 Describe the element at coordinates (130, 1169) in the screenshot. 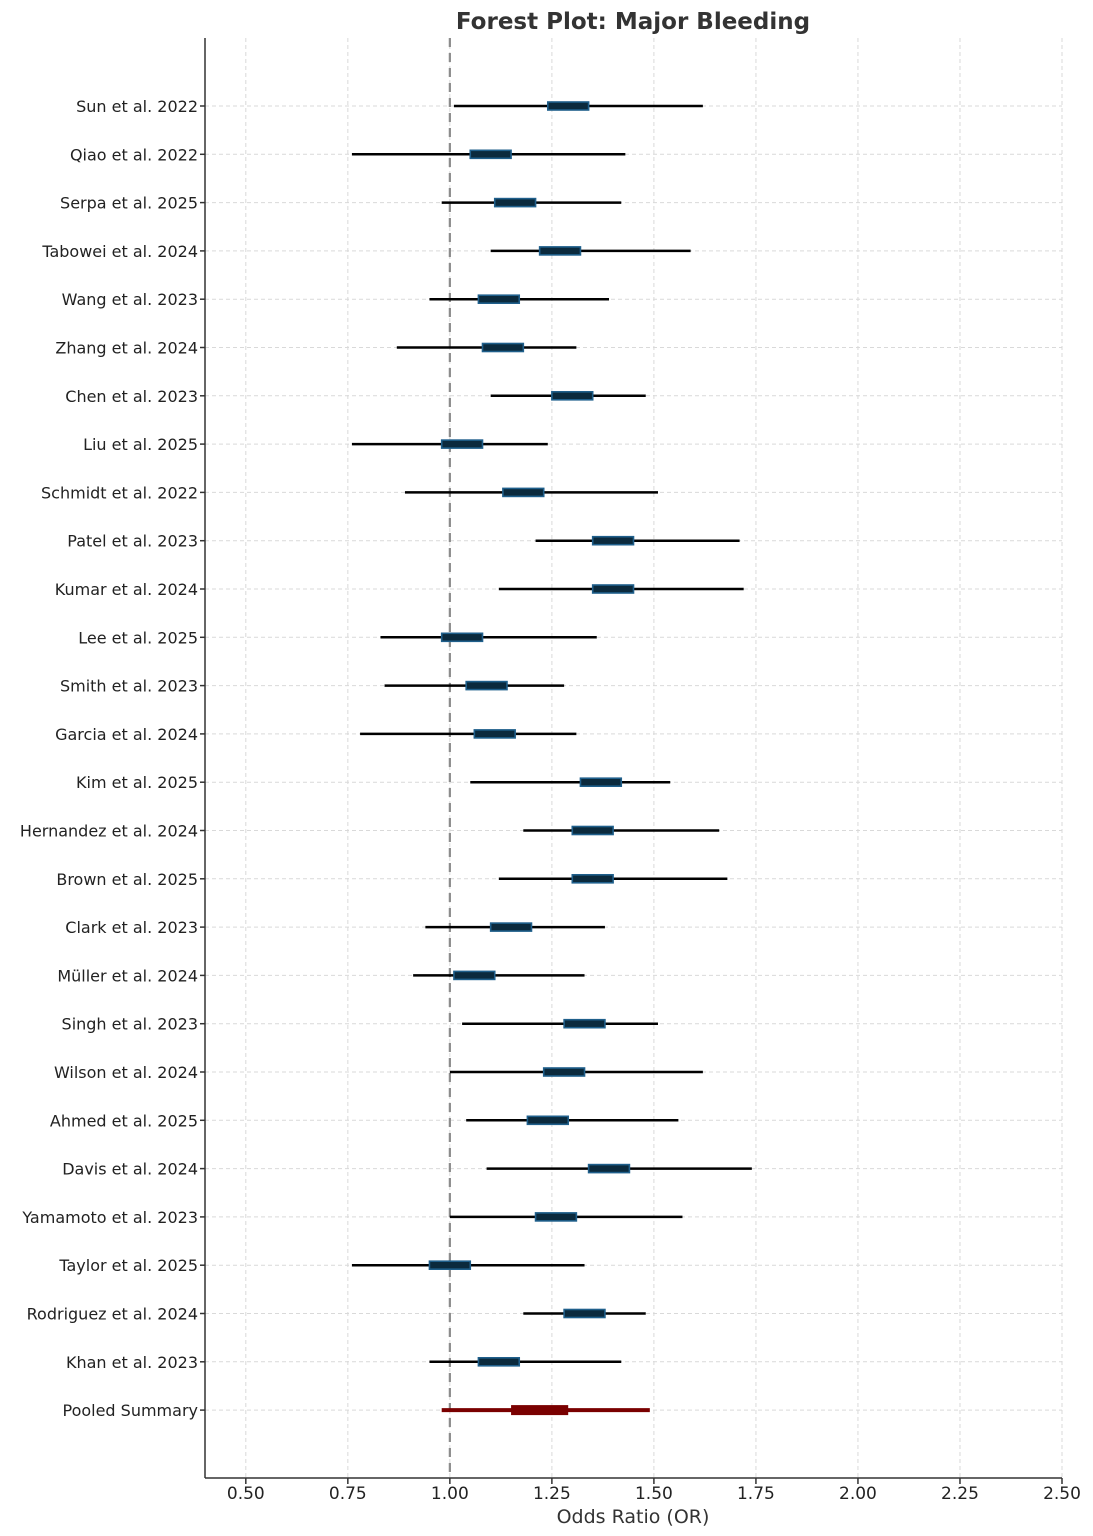

I see `study-label: Davis et al. 2024` at that location.